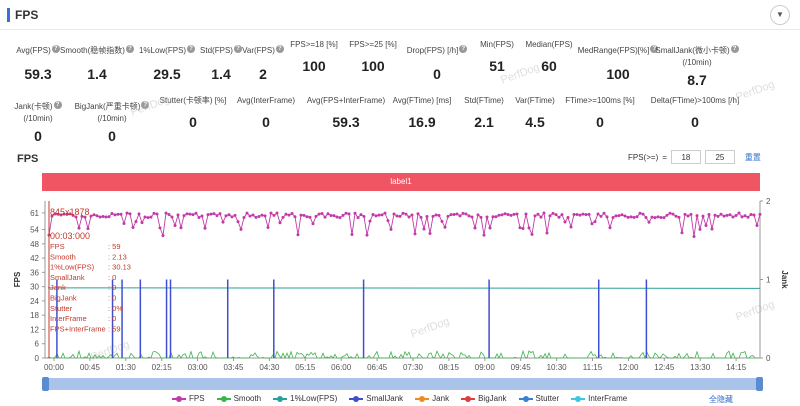 This screenshot has width=800, height=406. Describe the element at coordinates (162, 50) in the screenshot. I see `metric-label: 1%Low(FPS)` at that location.